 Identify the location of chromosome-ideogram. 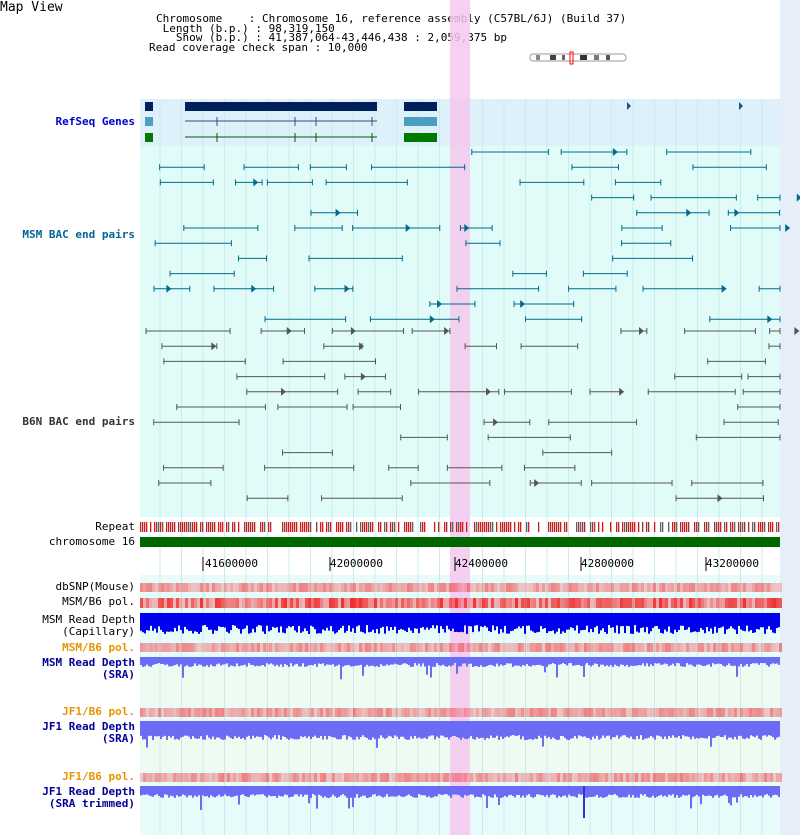
(579, 58).